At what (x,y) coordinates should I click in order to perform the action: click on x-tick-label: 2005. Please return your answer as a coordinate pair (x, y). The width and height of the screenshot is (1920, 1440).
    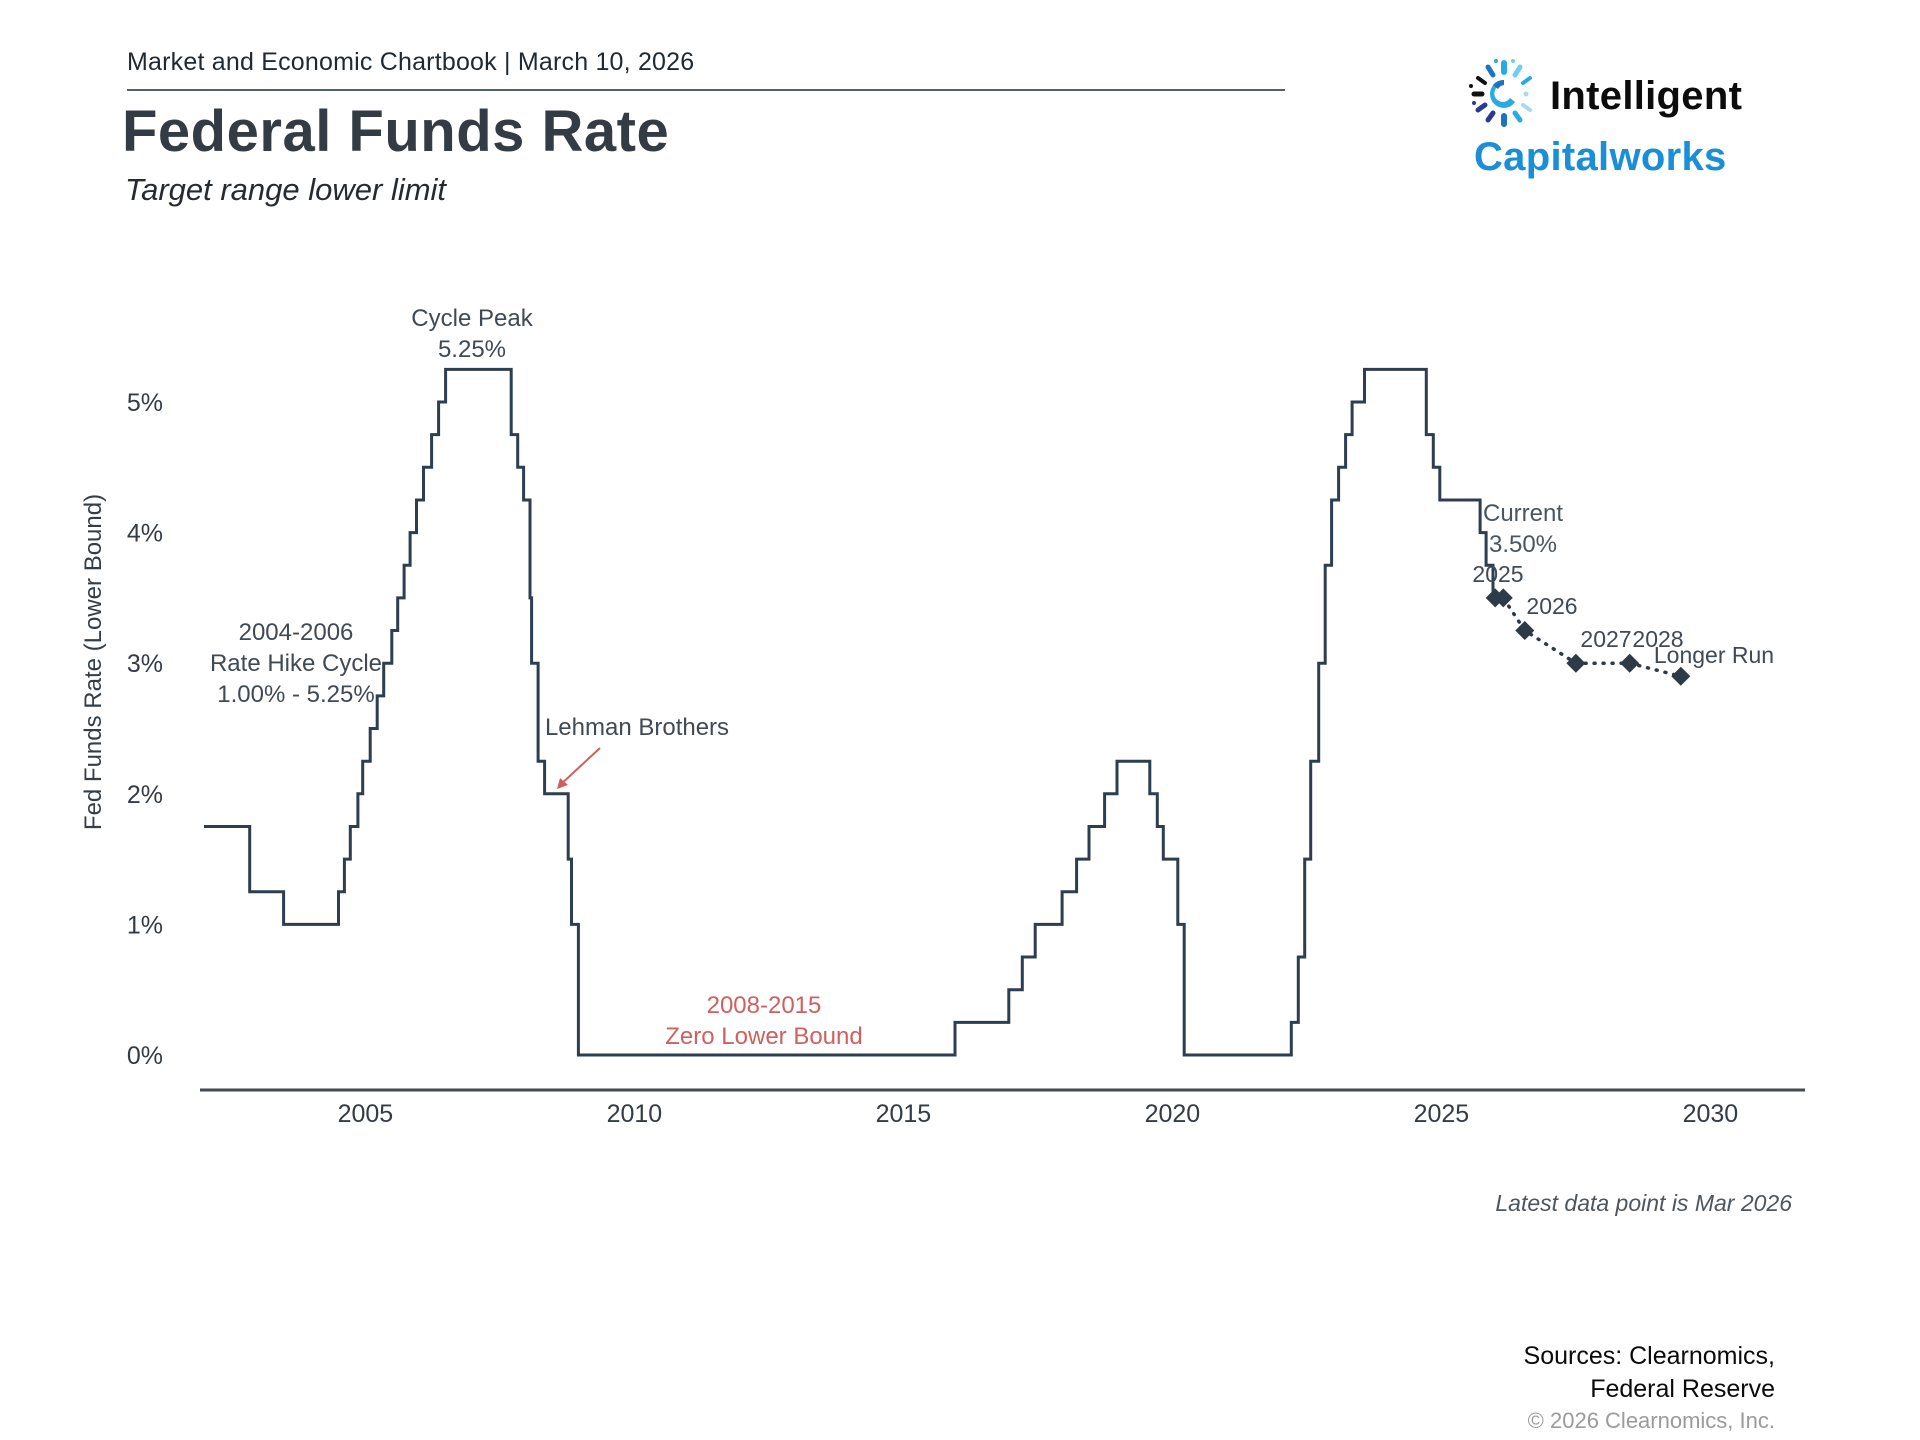
    Looking at the image, I should click on (366, 1114).